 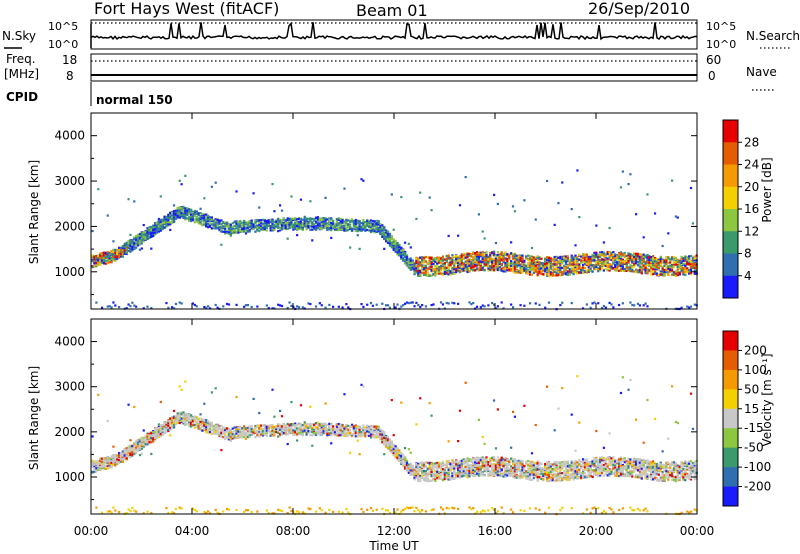 I want to click on velocity-cell, so click(x=100, y=458).